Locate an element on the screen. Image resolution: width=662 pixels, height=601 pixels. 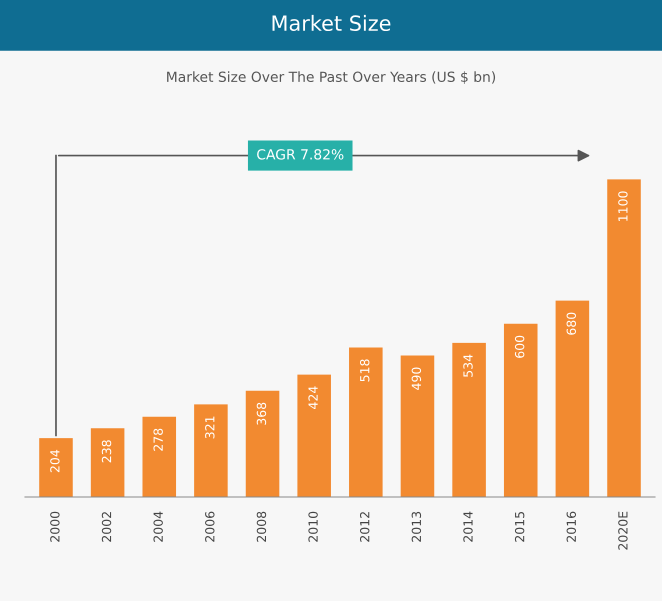
x-tick-label: 2004 is located at coordinates (158, 527).